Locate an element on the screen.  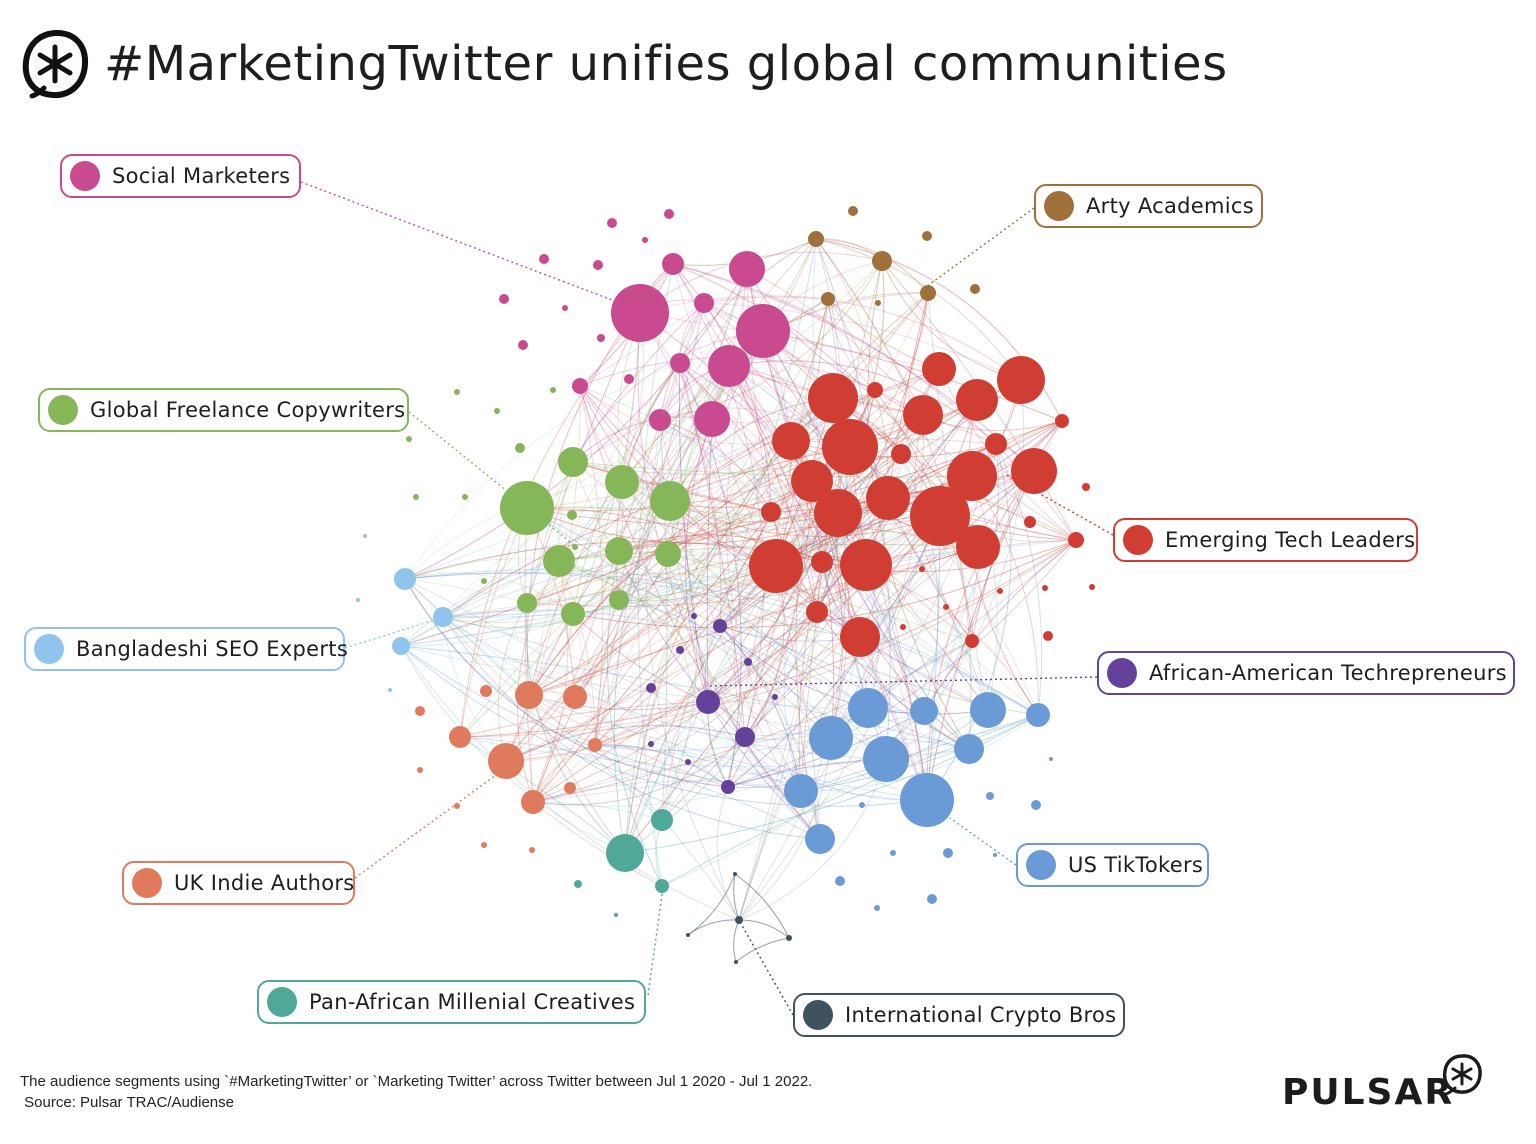
legend-social-marketers: Social Marketers is located at coordinates (180, 176).